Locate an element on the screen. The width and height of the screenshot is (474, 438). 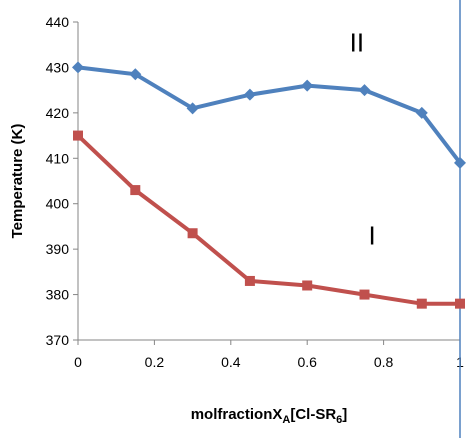
y-tick-label: 380 is located at coordinates (58, 295).